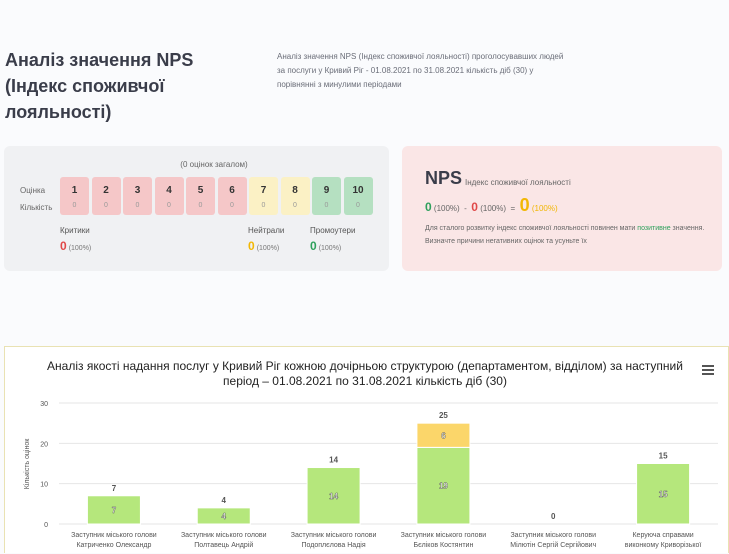  I want to click on nps-title: NPS, so click(444, 178).